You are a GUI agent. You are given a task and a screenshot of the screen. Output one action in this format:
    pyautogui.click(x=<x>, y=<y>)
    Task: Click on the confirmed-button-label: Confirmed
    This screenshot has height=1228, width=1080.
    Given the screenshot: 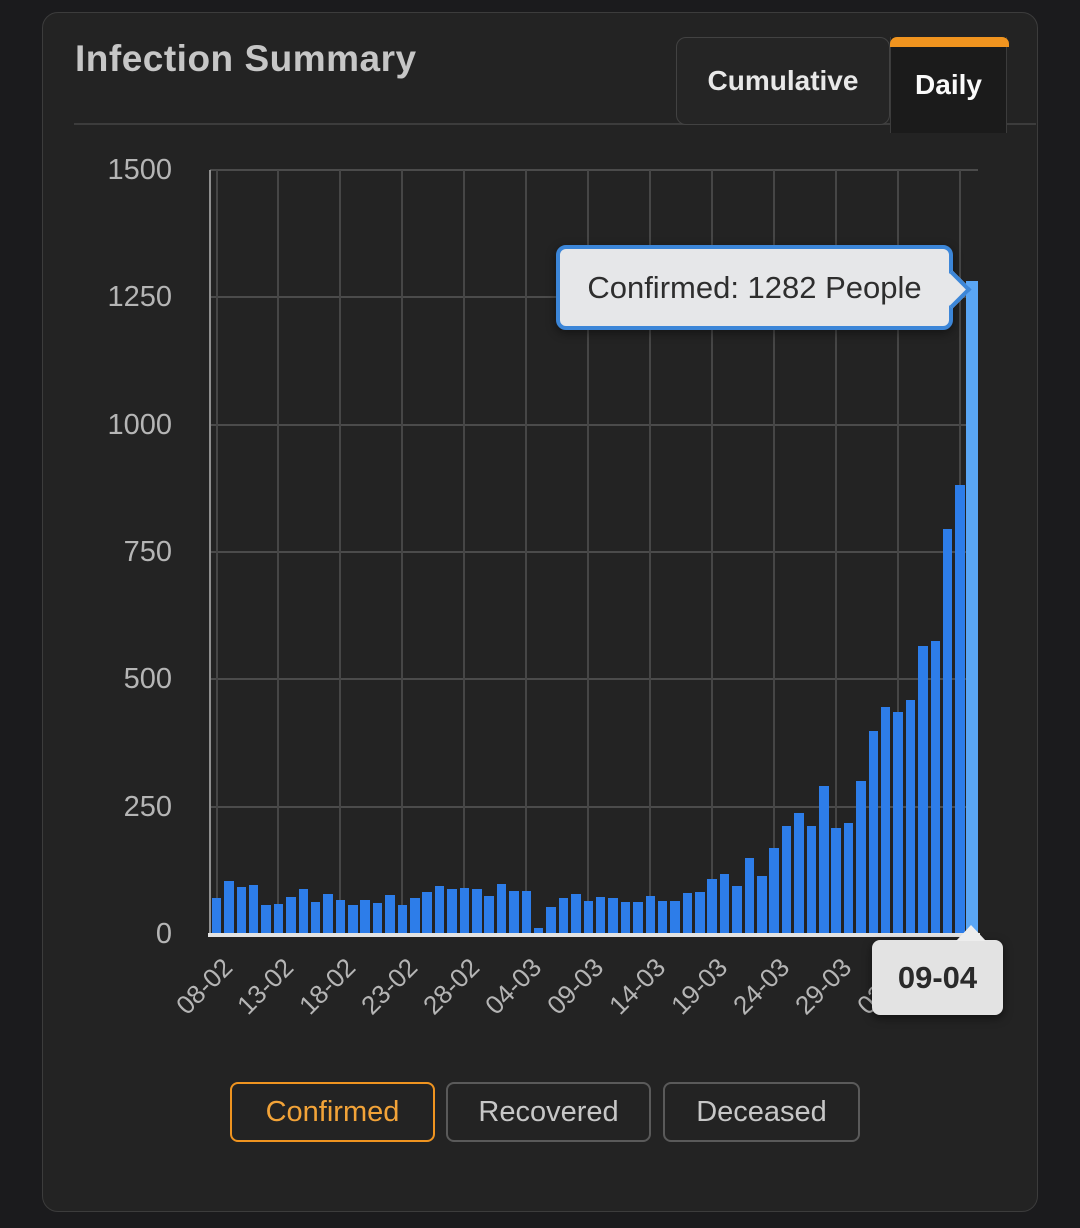 What is the action you would take?
    pyautogui.click(x=332, y=1111)
    